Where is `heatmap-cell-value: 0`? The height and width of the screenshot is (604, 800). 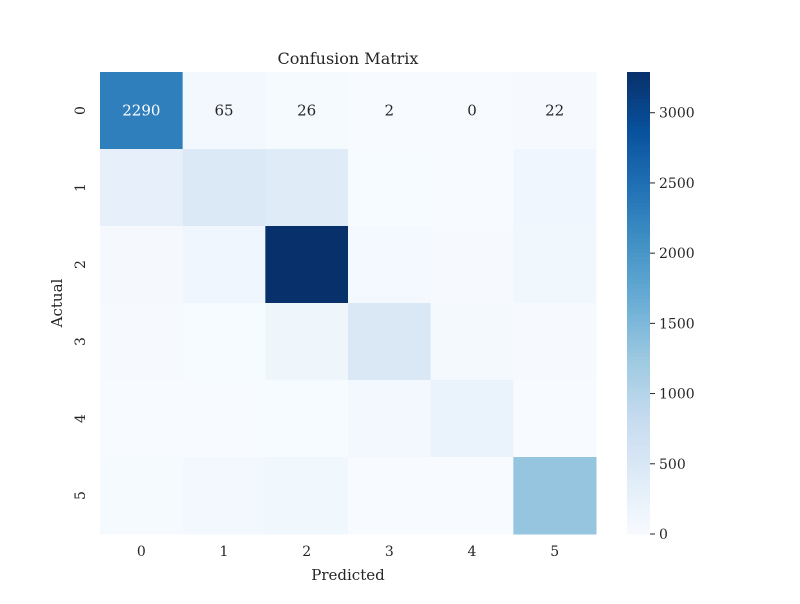 heatmap-cell-value: 0 is located at coordinates (472, 111).